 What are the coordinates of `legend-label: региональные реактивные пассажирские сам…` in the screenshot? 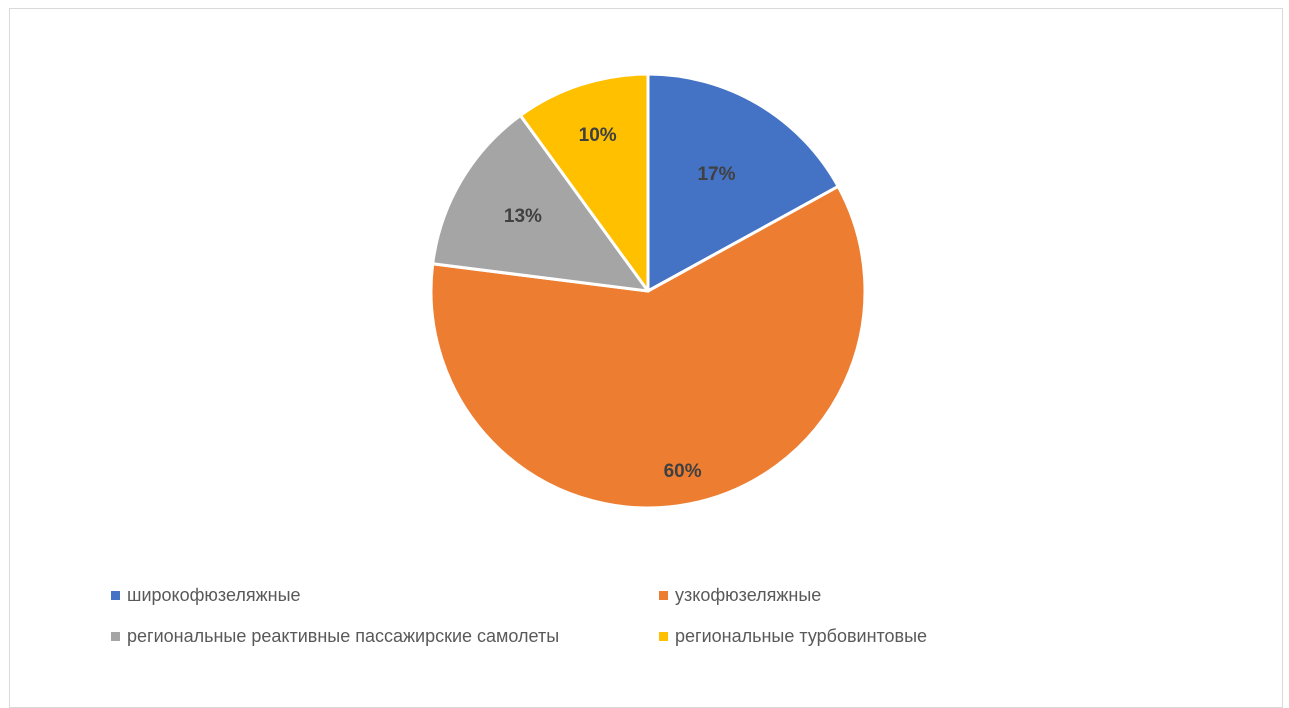 It's located at (343, 636).